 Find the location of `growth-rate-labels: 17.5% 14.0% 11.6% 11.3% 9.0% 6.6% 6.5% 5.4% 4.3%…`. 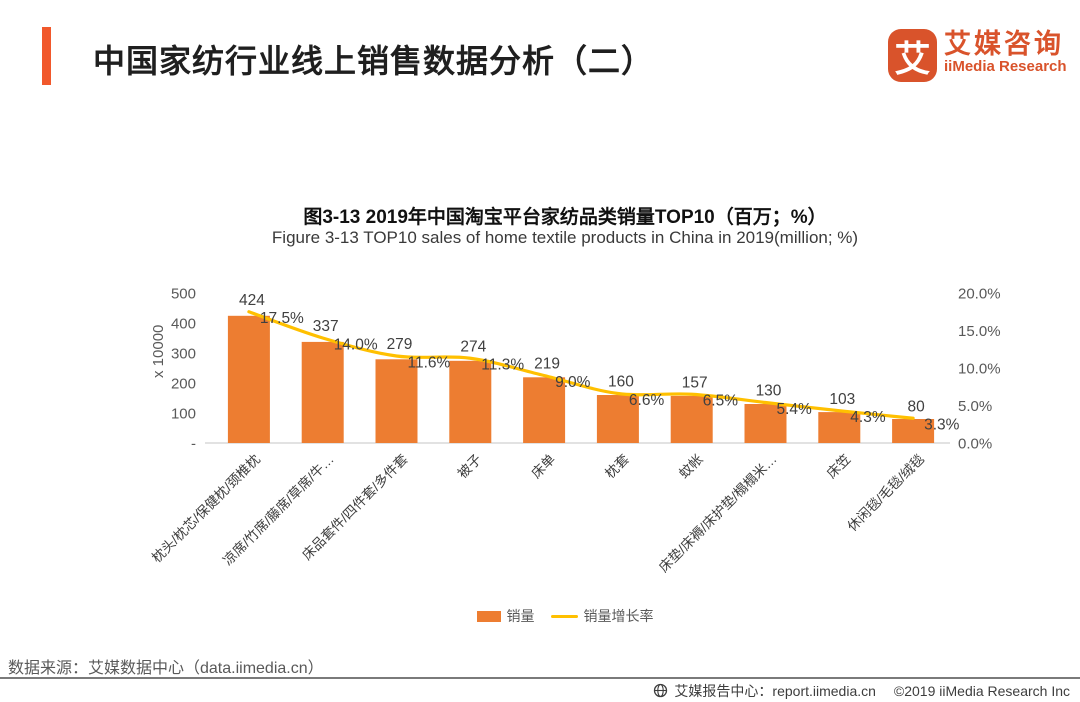

growth-rate-labels: 17.5% 14.0% 11.6% 11.3% 9.0% 6.6% 6.5% 5.4% 4.3%… is located at coordinates (610, 372).